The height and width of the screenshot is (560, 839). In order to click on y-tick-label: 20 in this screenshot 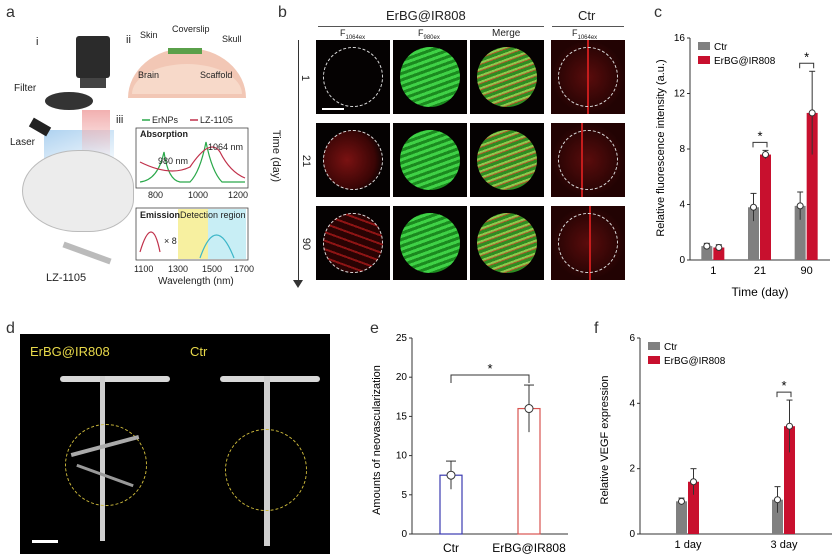, I will do `click(402, 377)`.